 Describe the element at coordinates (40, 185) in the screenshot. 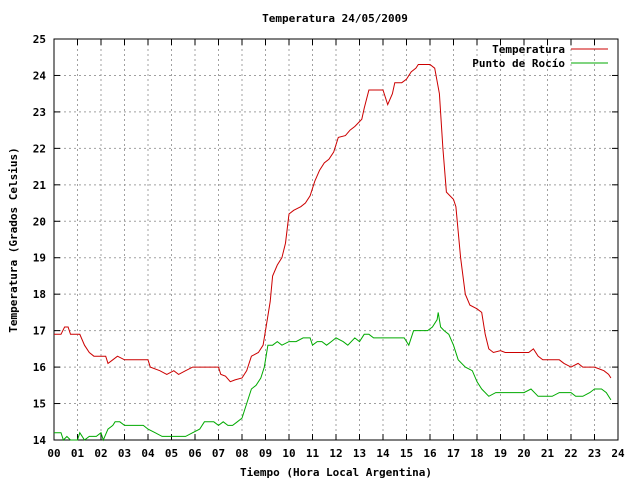

I see `y-tick-label: 21` at that location.